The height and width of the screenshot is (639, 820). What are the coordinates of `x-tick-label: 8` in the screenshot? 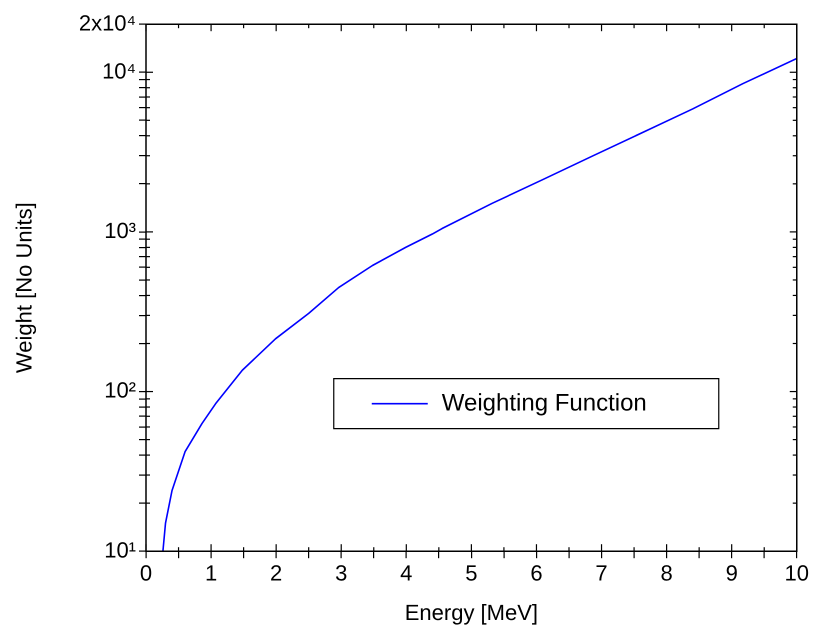 It's located at (666, 573).